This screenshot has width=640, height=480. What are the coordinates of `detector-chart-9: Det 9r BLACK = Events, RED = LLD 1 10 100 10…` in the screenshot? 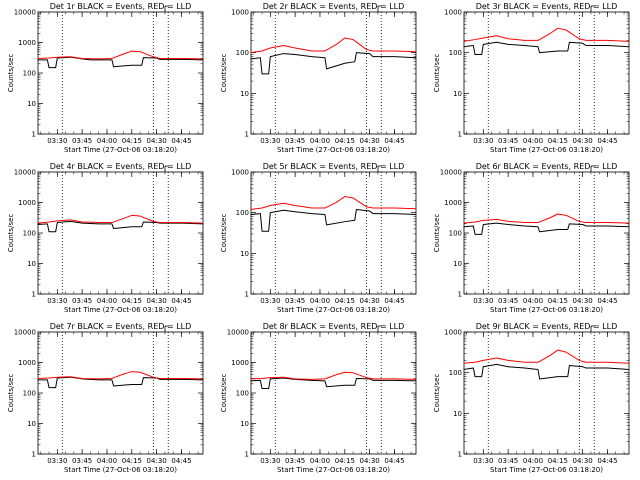 It's located at (531, 398).